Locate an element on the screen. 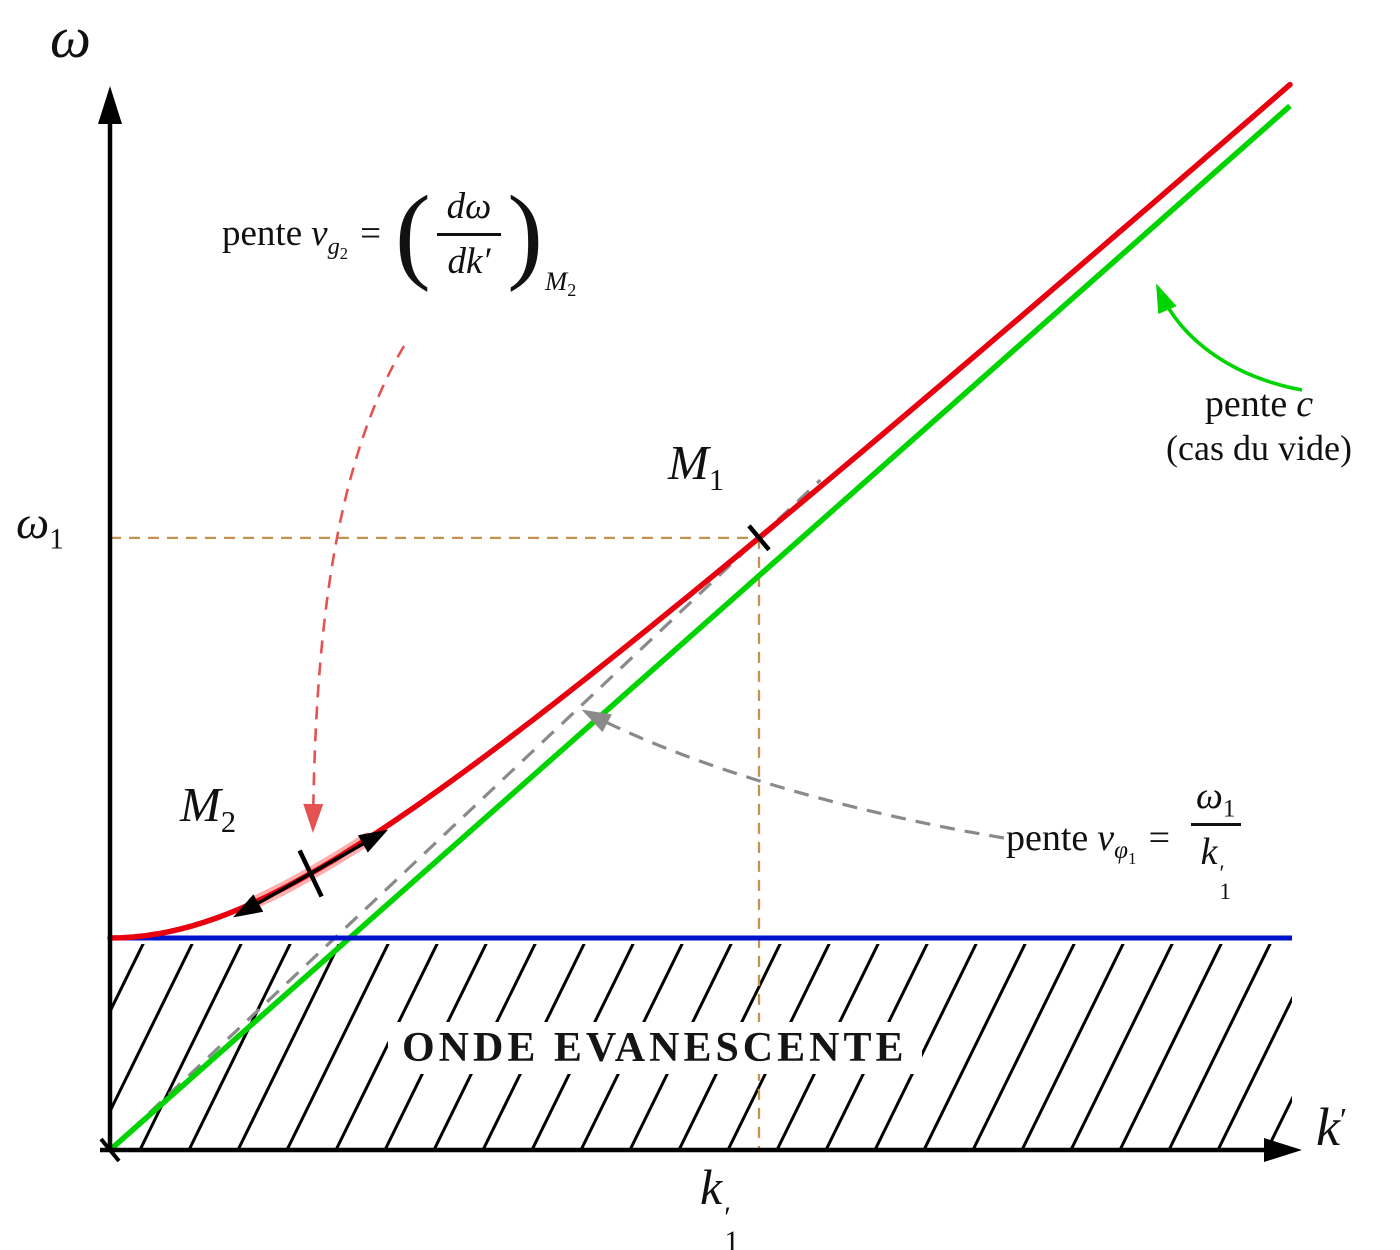 The width and height of the screenshot is (1400, 1250). k1-base: k is located at coordinates (711, 1187).